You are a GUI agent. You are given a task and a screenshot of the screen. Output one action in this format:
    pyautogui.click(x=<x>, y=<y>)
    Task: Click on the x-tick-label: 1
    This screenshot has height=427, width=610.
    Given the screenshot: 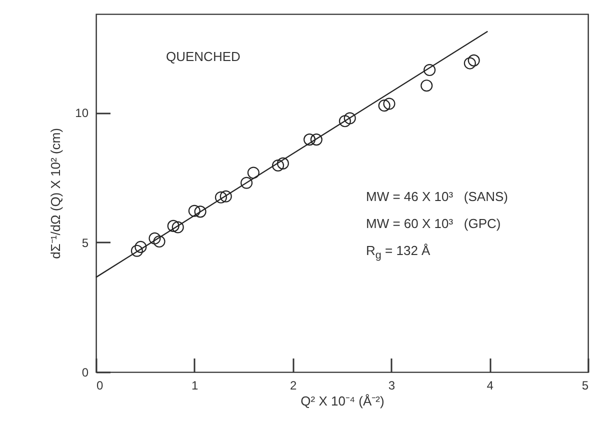 What is the action you would take?
    pyautogui.click(x=195, y=385)
    